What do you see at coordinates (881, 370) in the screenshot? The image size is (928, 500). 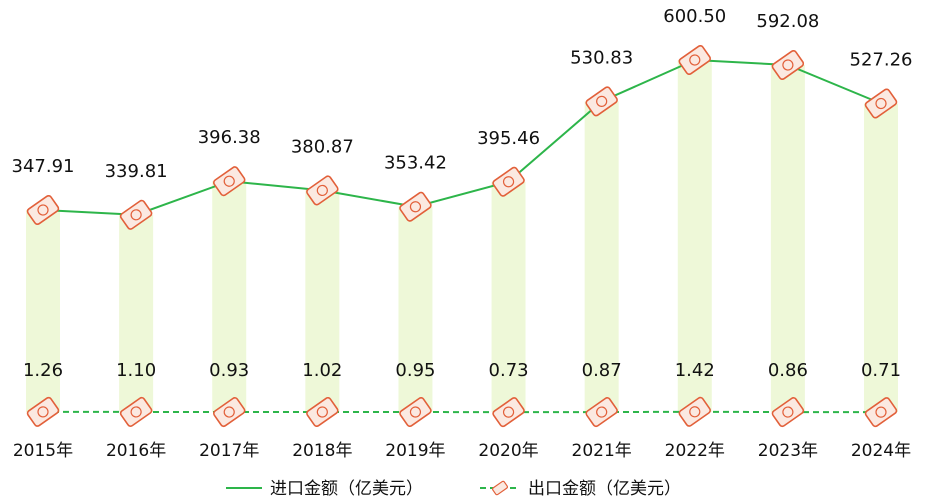 I see `export-value-label: 0.71` at bounding box center [881, 370].